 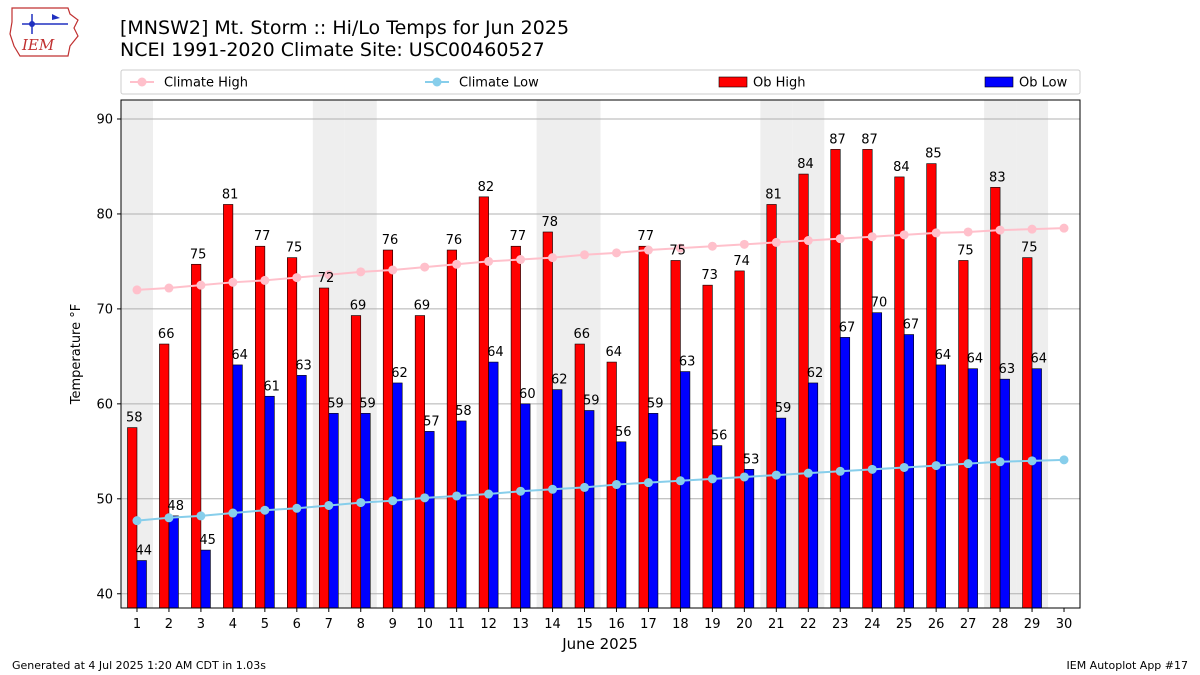 What do you see at coordinates (422, 306) in the screenshot?
I see `ob-high-label-10: 69` at bounding box center [422, 306].